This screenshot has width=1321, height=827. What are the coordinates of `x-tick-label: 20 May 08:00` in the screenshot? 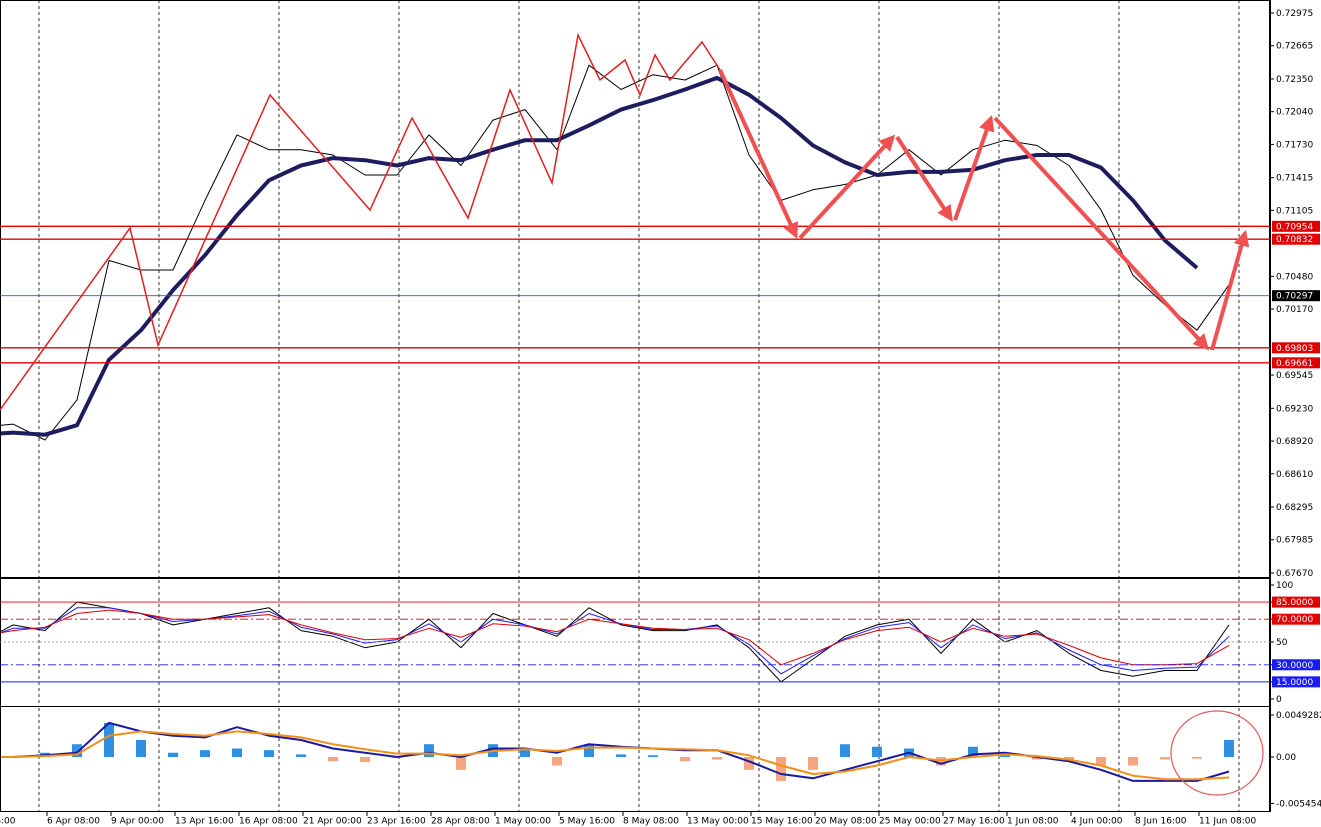 It's located at (846, 822).